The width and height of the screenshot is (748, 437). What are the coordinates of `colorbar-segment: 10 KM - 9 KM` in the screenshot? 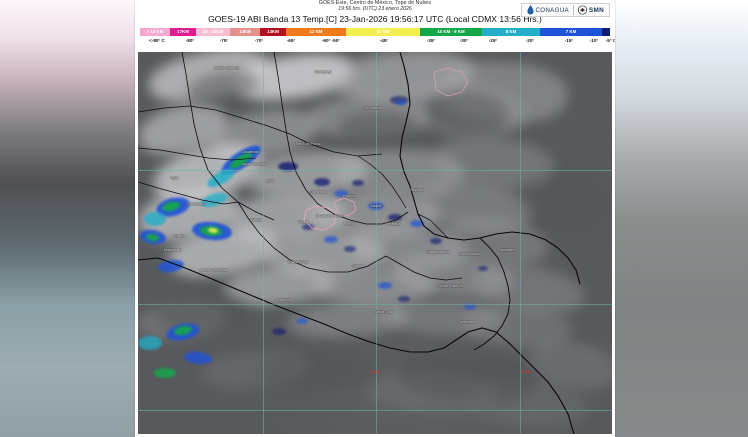 It's located at (451, 31).